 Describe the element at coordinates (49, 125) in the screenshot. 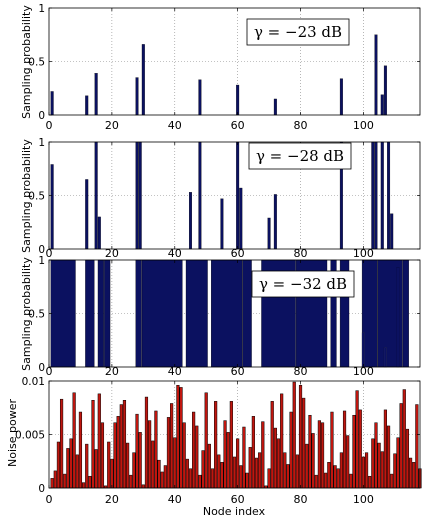

I see `x-tick-label: 0` at that location.